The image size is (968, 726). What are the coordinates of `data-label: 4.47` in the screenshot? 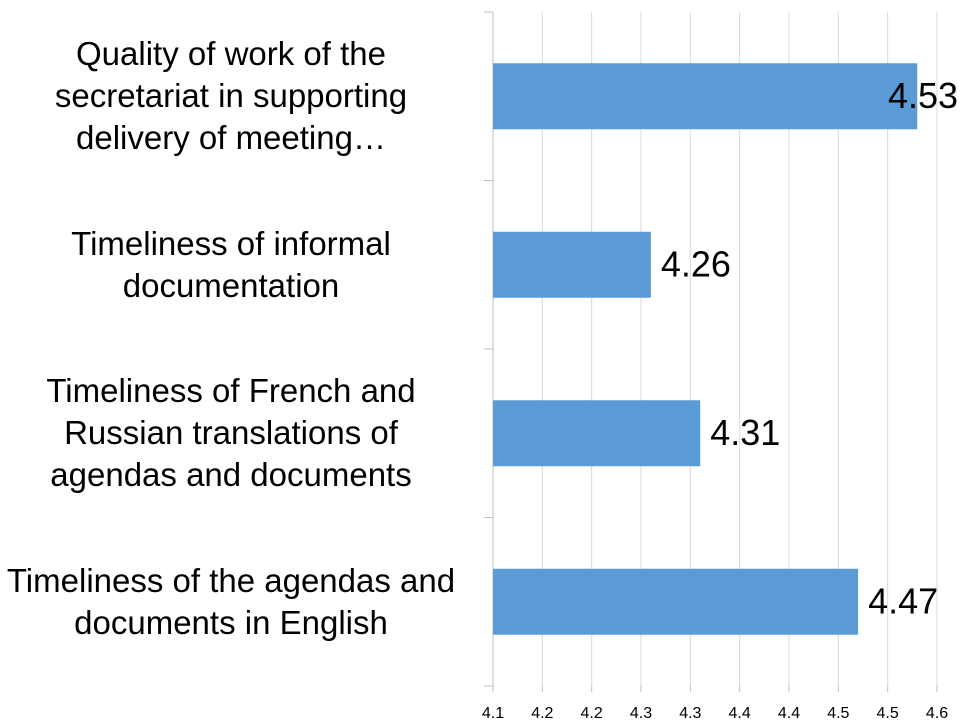 It's located at (903, 600).